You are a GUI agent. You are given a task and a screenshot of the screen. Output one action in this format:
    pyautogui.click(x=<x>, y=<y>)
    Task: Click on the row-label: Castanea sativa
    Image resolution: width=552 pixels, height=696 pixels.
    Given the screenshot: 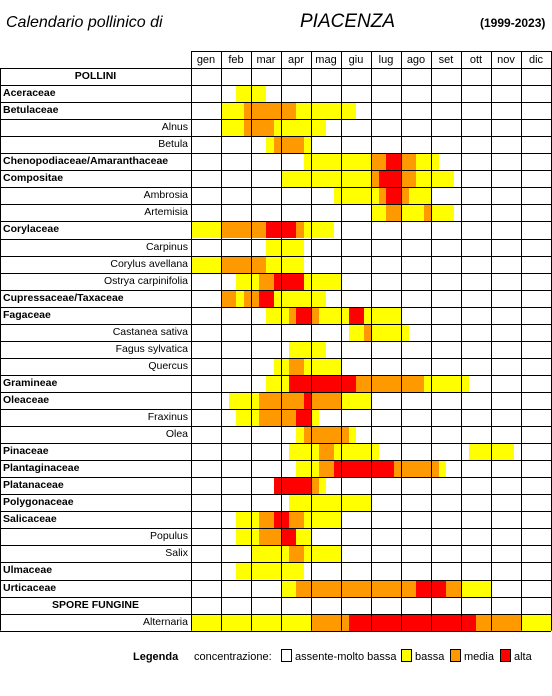 What is the action you would take?
    pyautogui.click(x=150, y=331)
    